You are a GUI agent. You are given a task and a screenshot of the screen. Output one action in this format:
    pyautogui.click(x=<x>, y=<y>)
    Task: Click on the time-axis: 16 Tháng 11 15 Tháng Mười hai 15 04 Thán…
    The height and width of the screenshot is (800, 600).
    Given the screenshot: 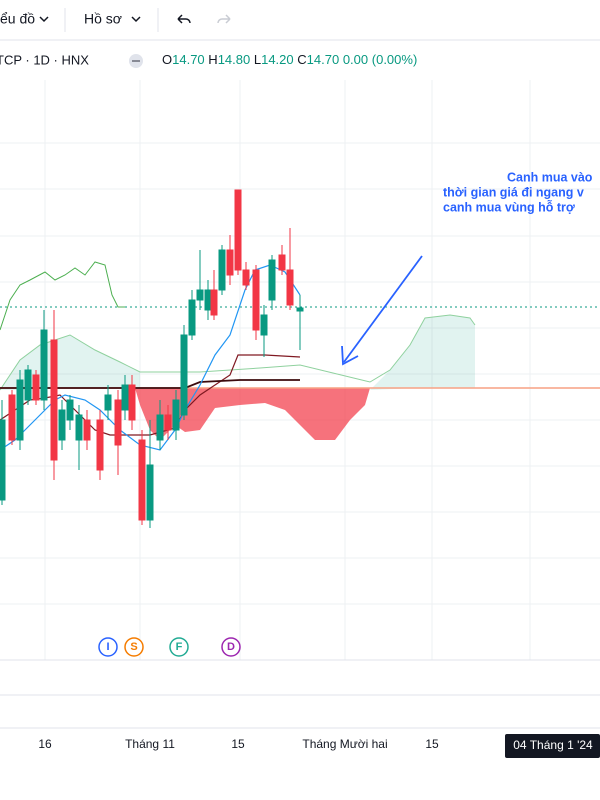 What is the action you would take?
    pyautogui.click(x=319, y=746)
    